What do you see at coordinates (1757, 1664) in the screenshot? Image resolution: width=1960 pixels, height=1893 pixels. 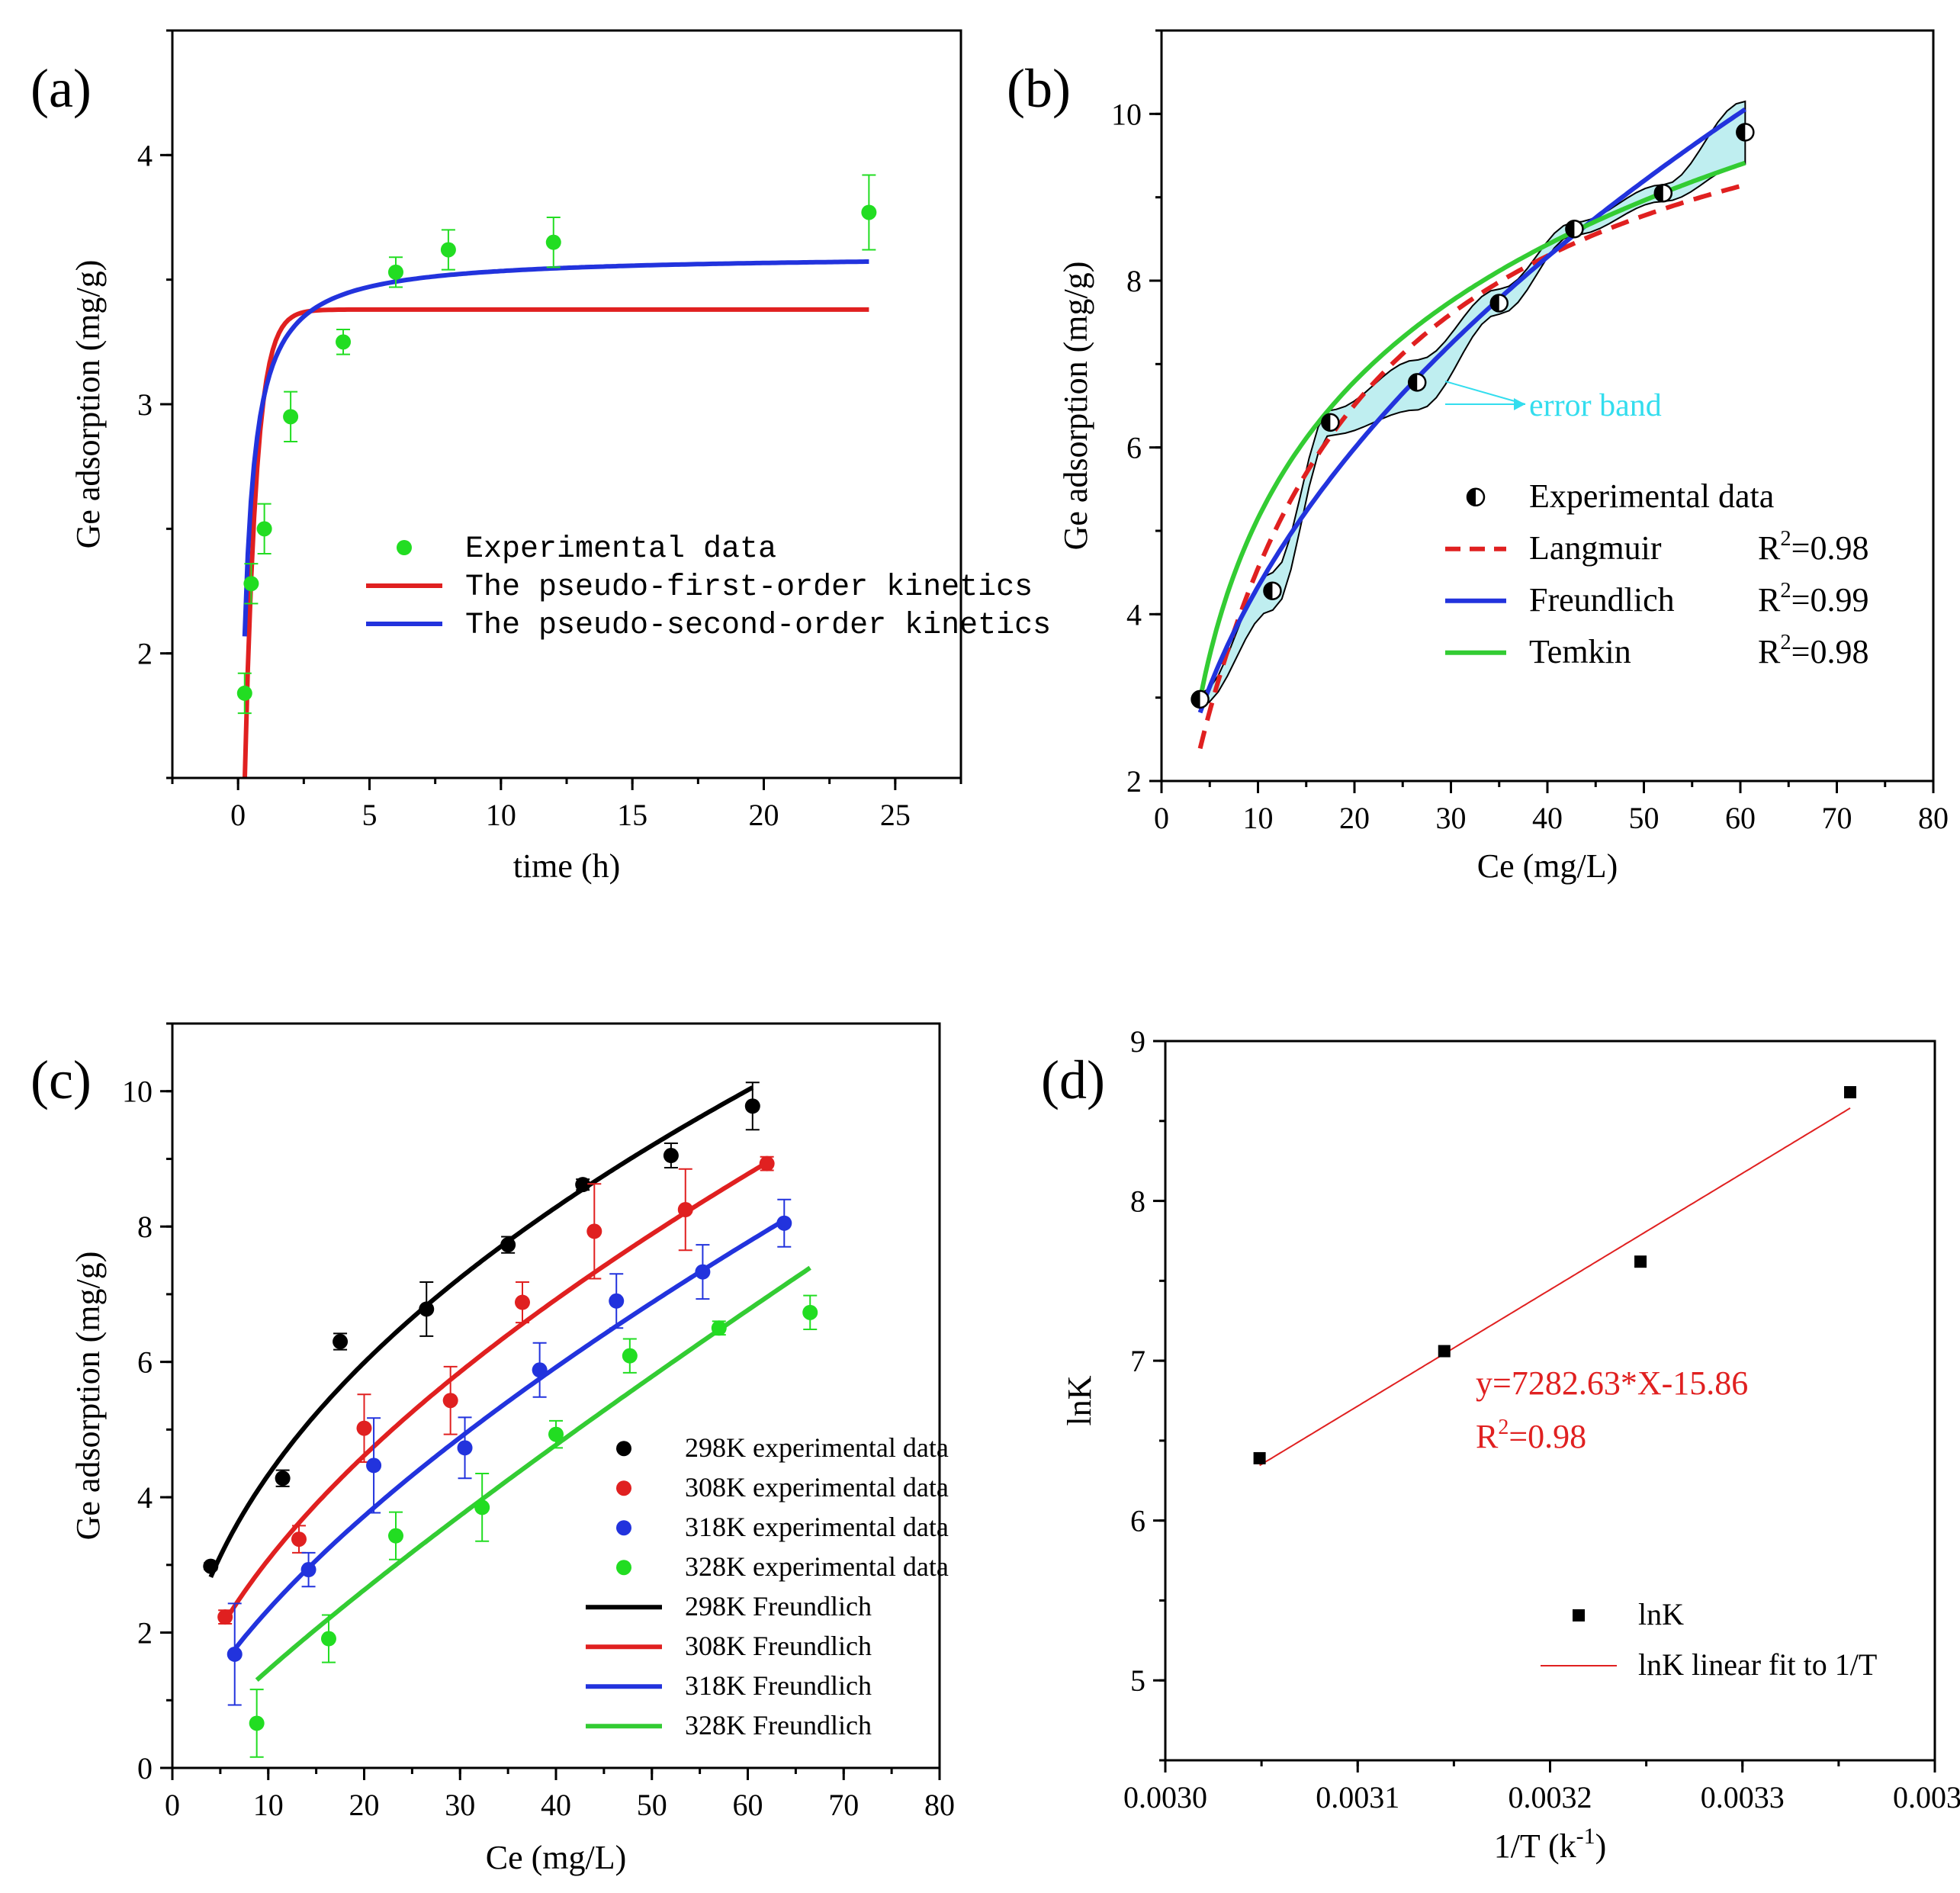 I see `legend-label: lnK linear fit to 1/T` at bounding box center [1757, 1664].